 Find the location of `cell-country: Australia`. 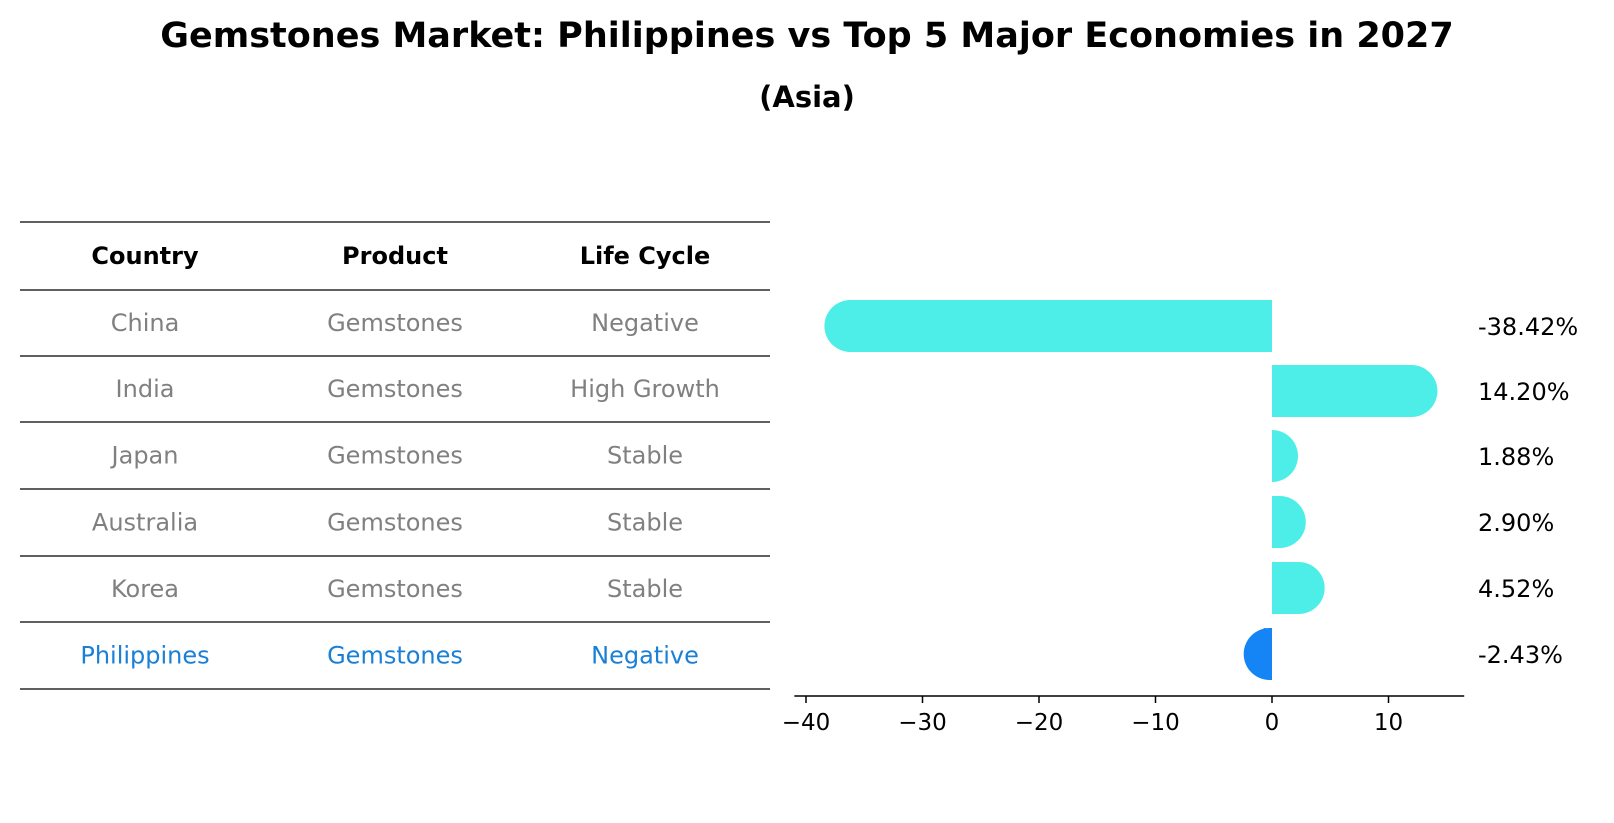

cell-country: Australia is located at coordinates (145, 523).